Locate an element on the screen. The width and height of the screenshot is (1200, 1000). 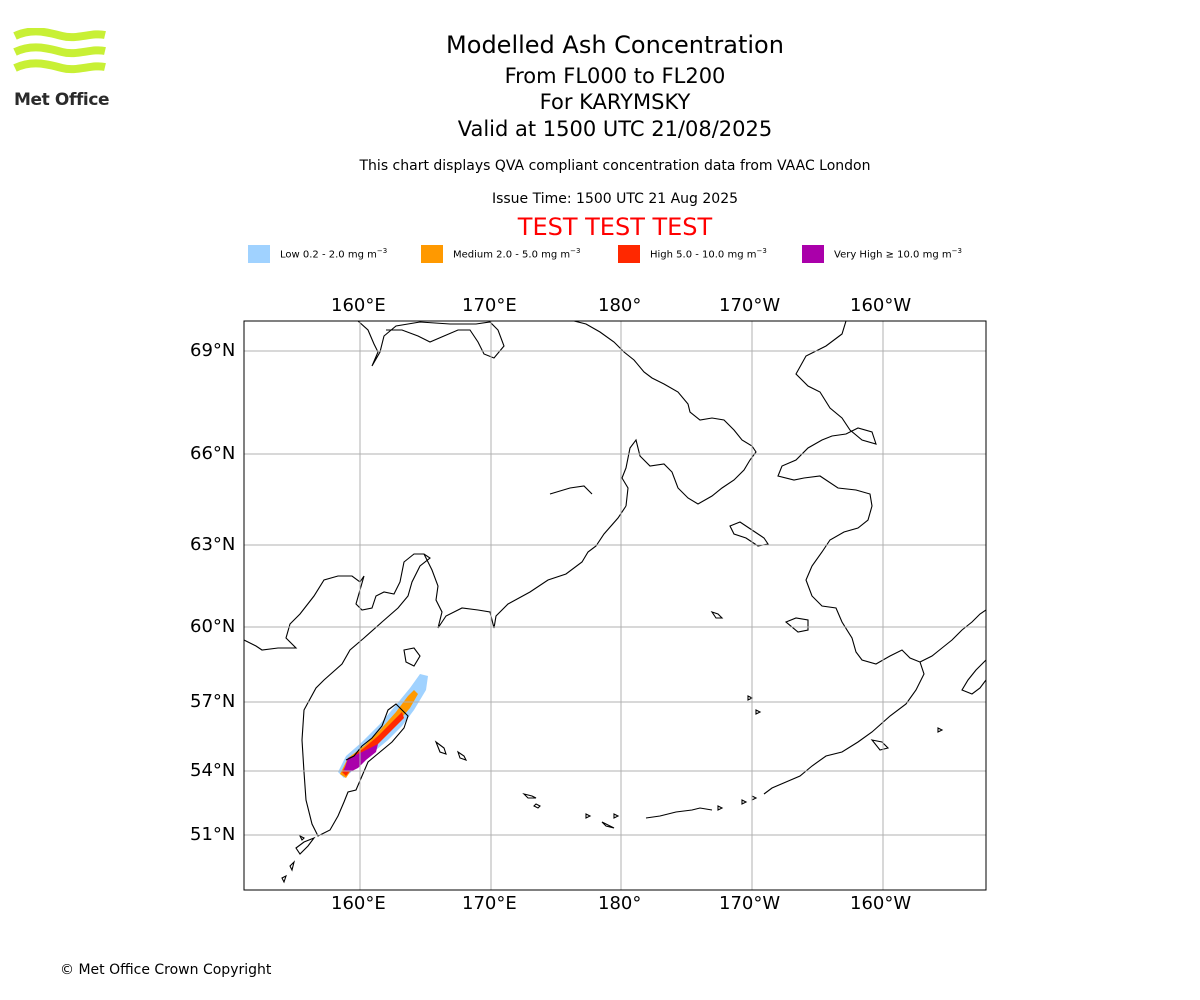
legend-item-low: Low 0.2 - 2.0 mg m−3 is located at coordinates (317, 253).